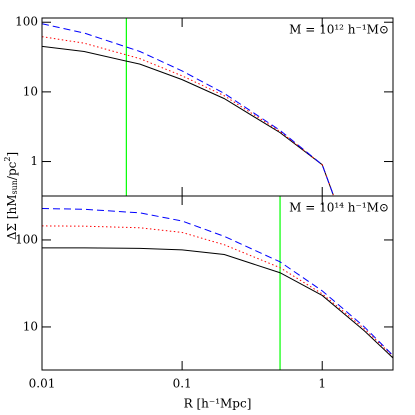  What do you see at coordinates (12, 154) in the screenshot?
I see `y-label-part: ]` at bounding box center [12, 154].